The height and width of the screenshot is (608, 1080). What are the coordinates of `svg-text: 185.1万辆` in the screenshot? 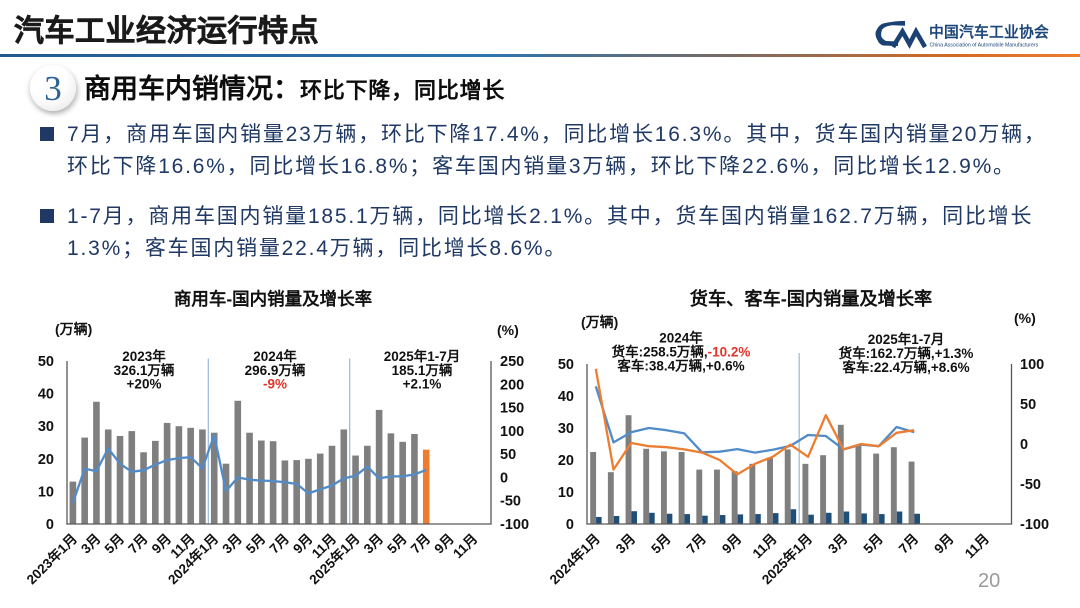 It's located at (422, 370).